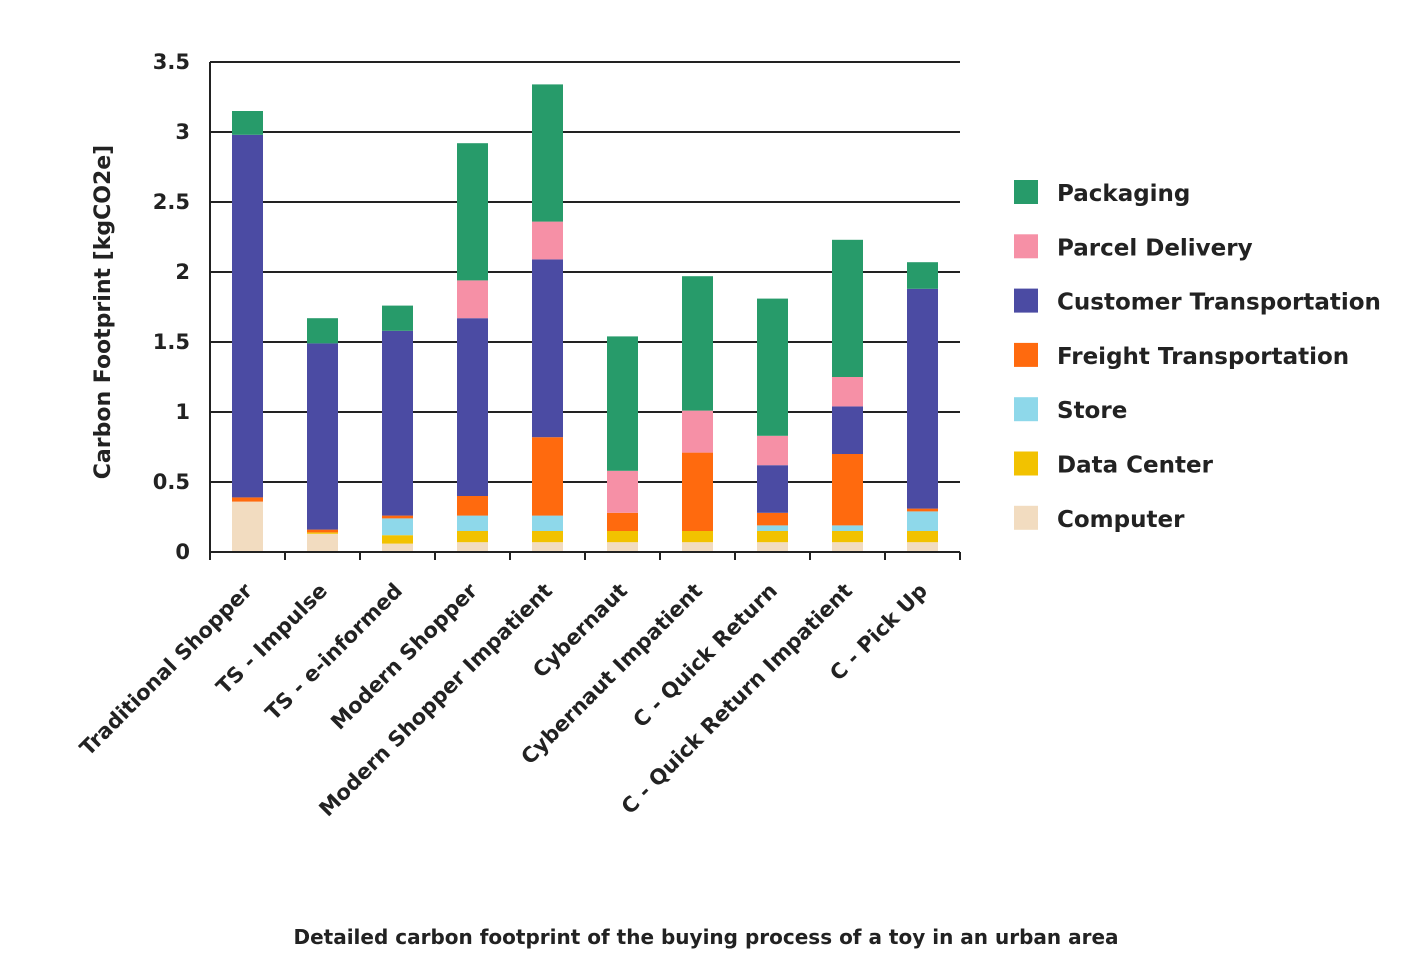 This screenshot has width=1412, height=974. What do you see at coordinates (171, 342) in the screenshot?
I see `y-tick-label: 1.5` at bounding box center [171, 342].